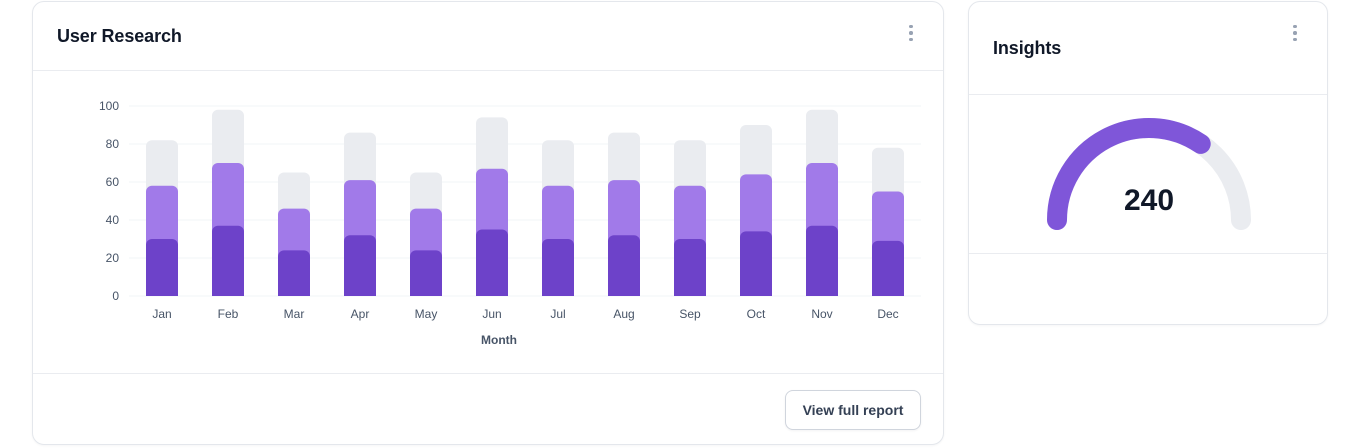  What do you see at coordinates (360, 314) in the screenshot?
I see `x-tick-label: Apr` at bounding box center [360, 314].